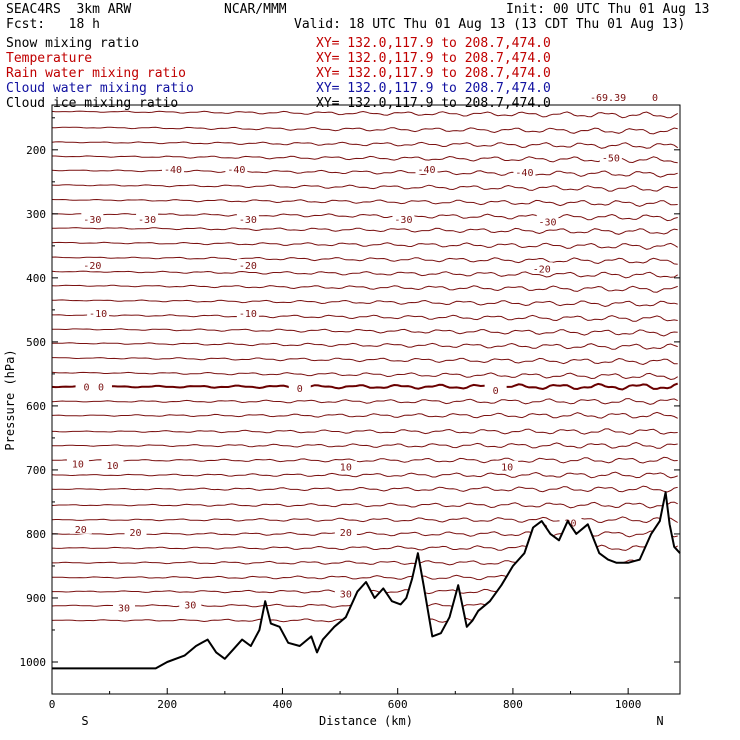 The height and width of the screenshot is (740, 740). What do you see at coordinates (73, 43) in the screenshot?
I see `field-name-snow: Snow mixing ratio` at bounding box center [73, 43].